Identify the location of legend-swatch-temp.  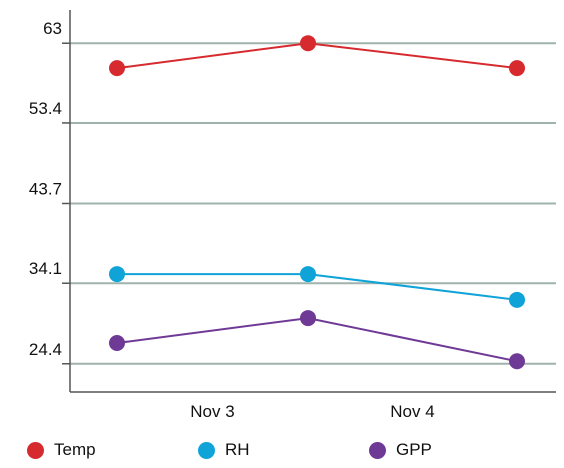
(35, 450).